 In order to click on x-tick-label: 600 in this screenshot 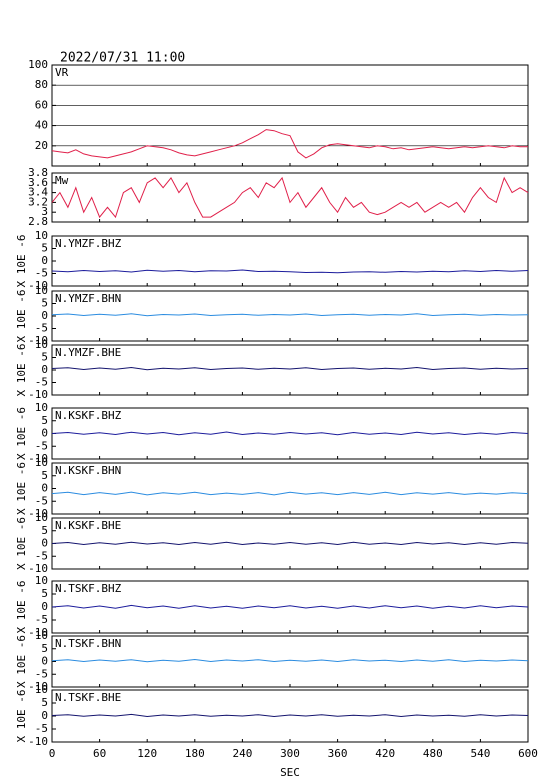, I will do `click(528, 753)`.